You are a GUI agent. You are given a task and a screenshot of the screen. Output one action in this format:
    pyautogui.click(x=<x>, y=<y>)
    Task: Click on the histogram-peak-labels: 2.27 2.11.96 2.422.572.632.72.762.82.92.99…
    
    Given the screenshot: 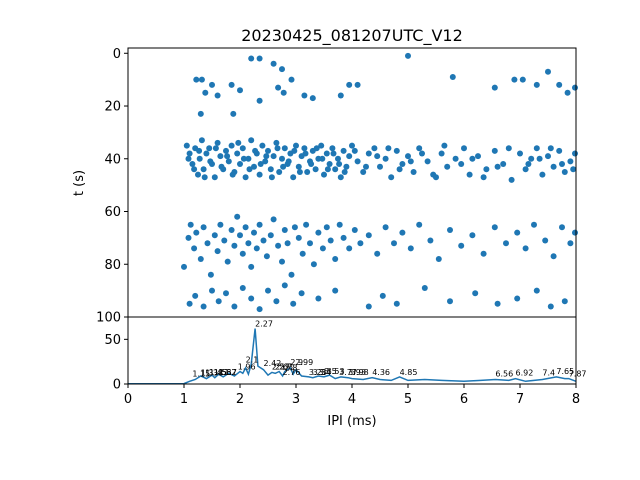 What is the action you would take?
    pyautogui.click(x=389, y=349)
    